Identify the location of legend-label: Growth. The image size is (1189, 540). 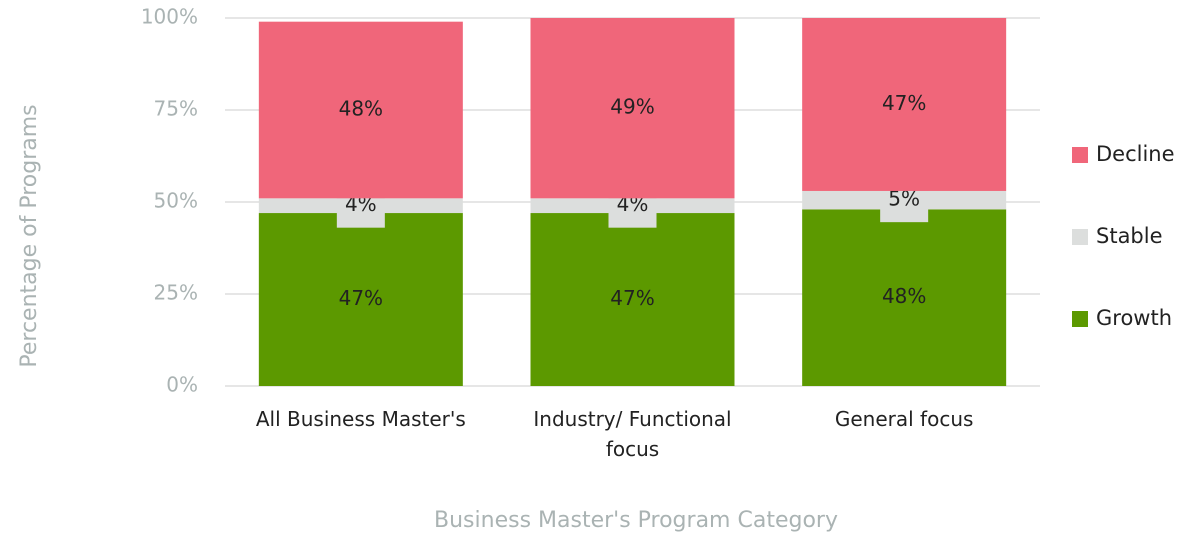
(1134, 318).